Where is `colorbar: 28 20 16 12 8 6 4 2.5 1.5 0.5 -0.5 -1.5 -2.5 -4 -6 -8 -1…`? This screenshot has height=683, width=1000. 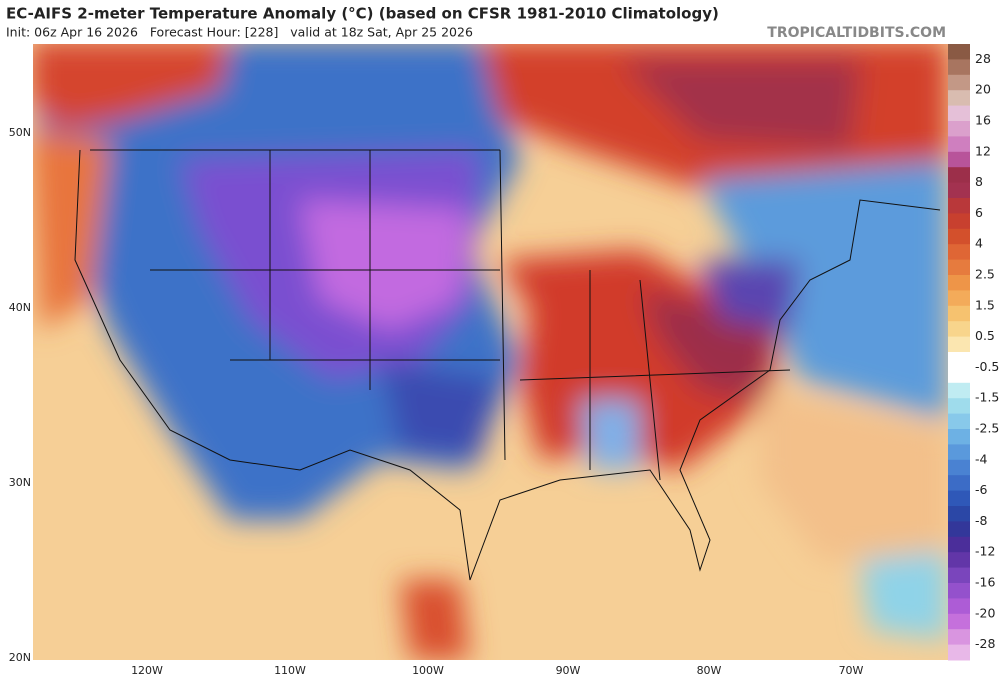 colorbar: 28 20 16 12 8 6 4 2.5 1.5 0.5 -0.5 -1.5 -2.5 -4 -6 -8 -1… is located at coordinates (973, 352).